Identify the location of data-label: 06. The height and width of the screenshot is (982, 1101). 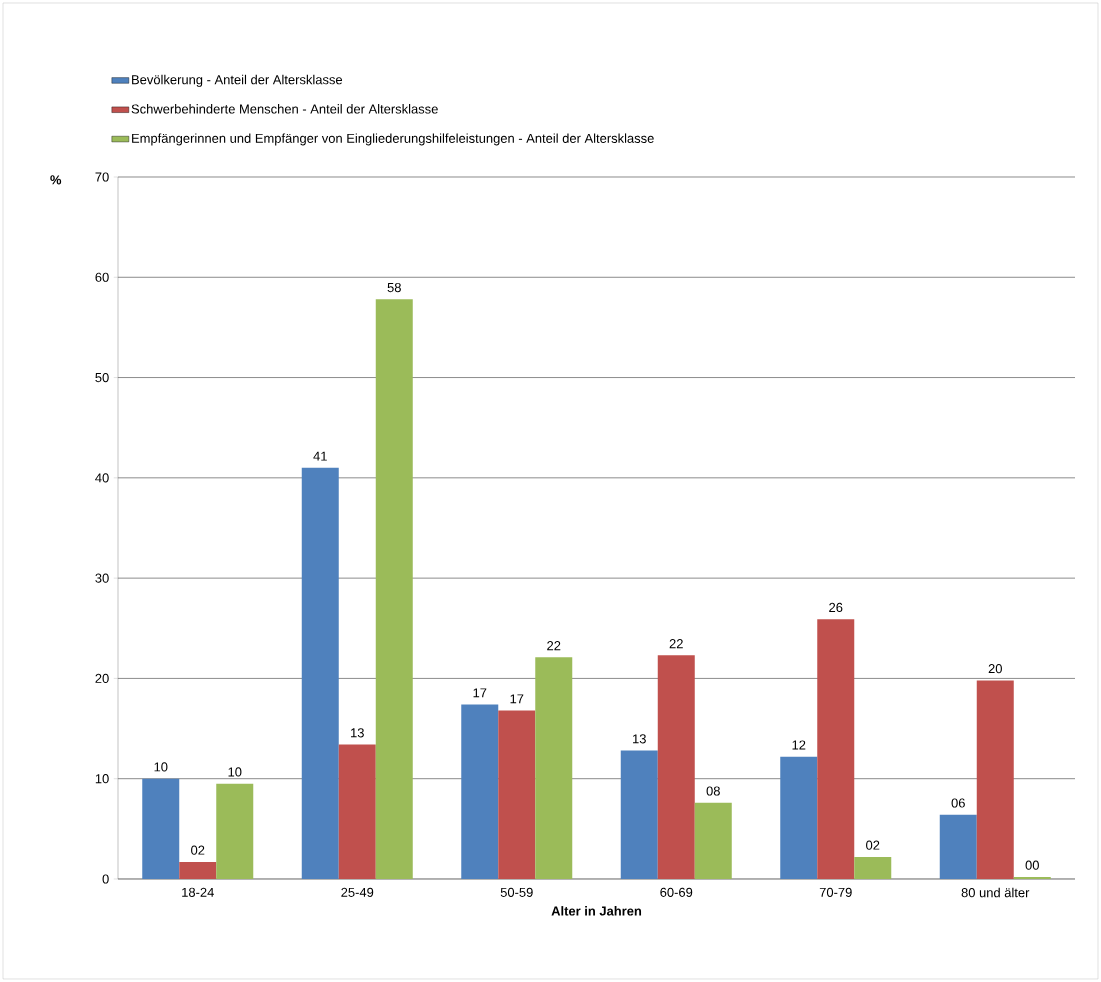
(958, 803).